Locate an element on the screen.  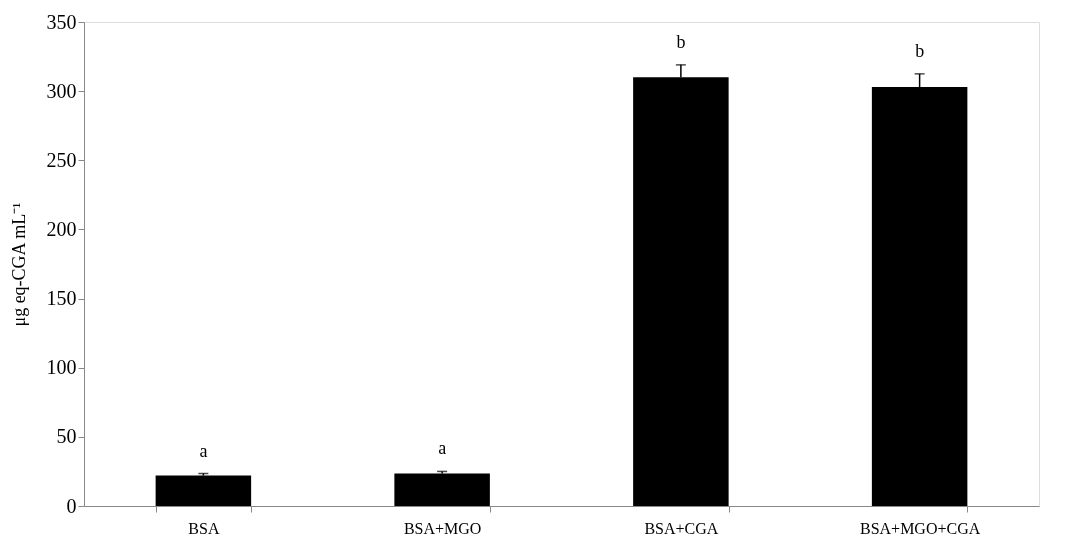
y-tick-label: 50 is located at coordinates (66, 436).